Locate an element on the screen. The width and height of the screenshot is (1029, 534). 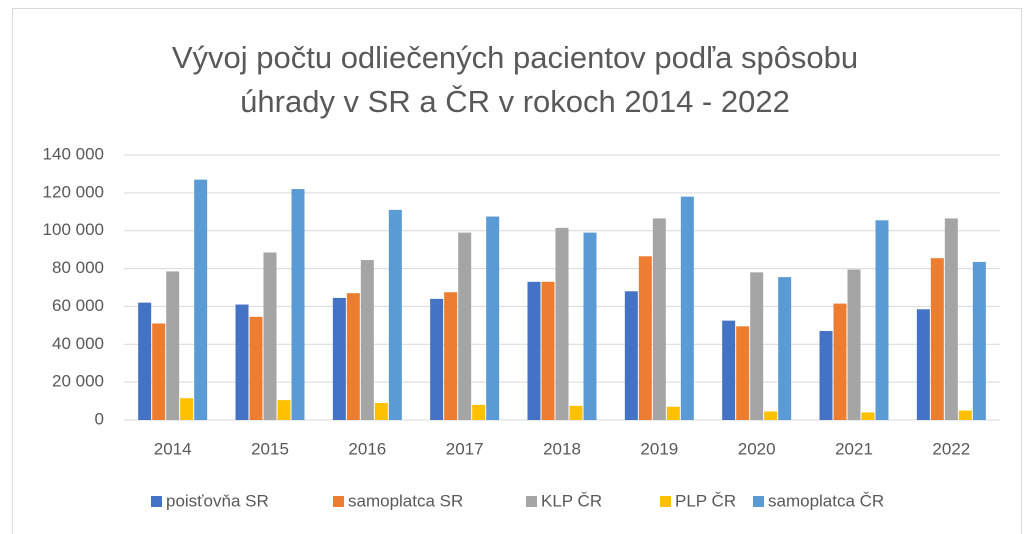
legend-label: KLP ČR is located at coordinates (571, 500).